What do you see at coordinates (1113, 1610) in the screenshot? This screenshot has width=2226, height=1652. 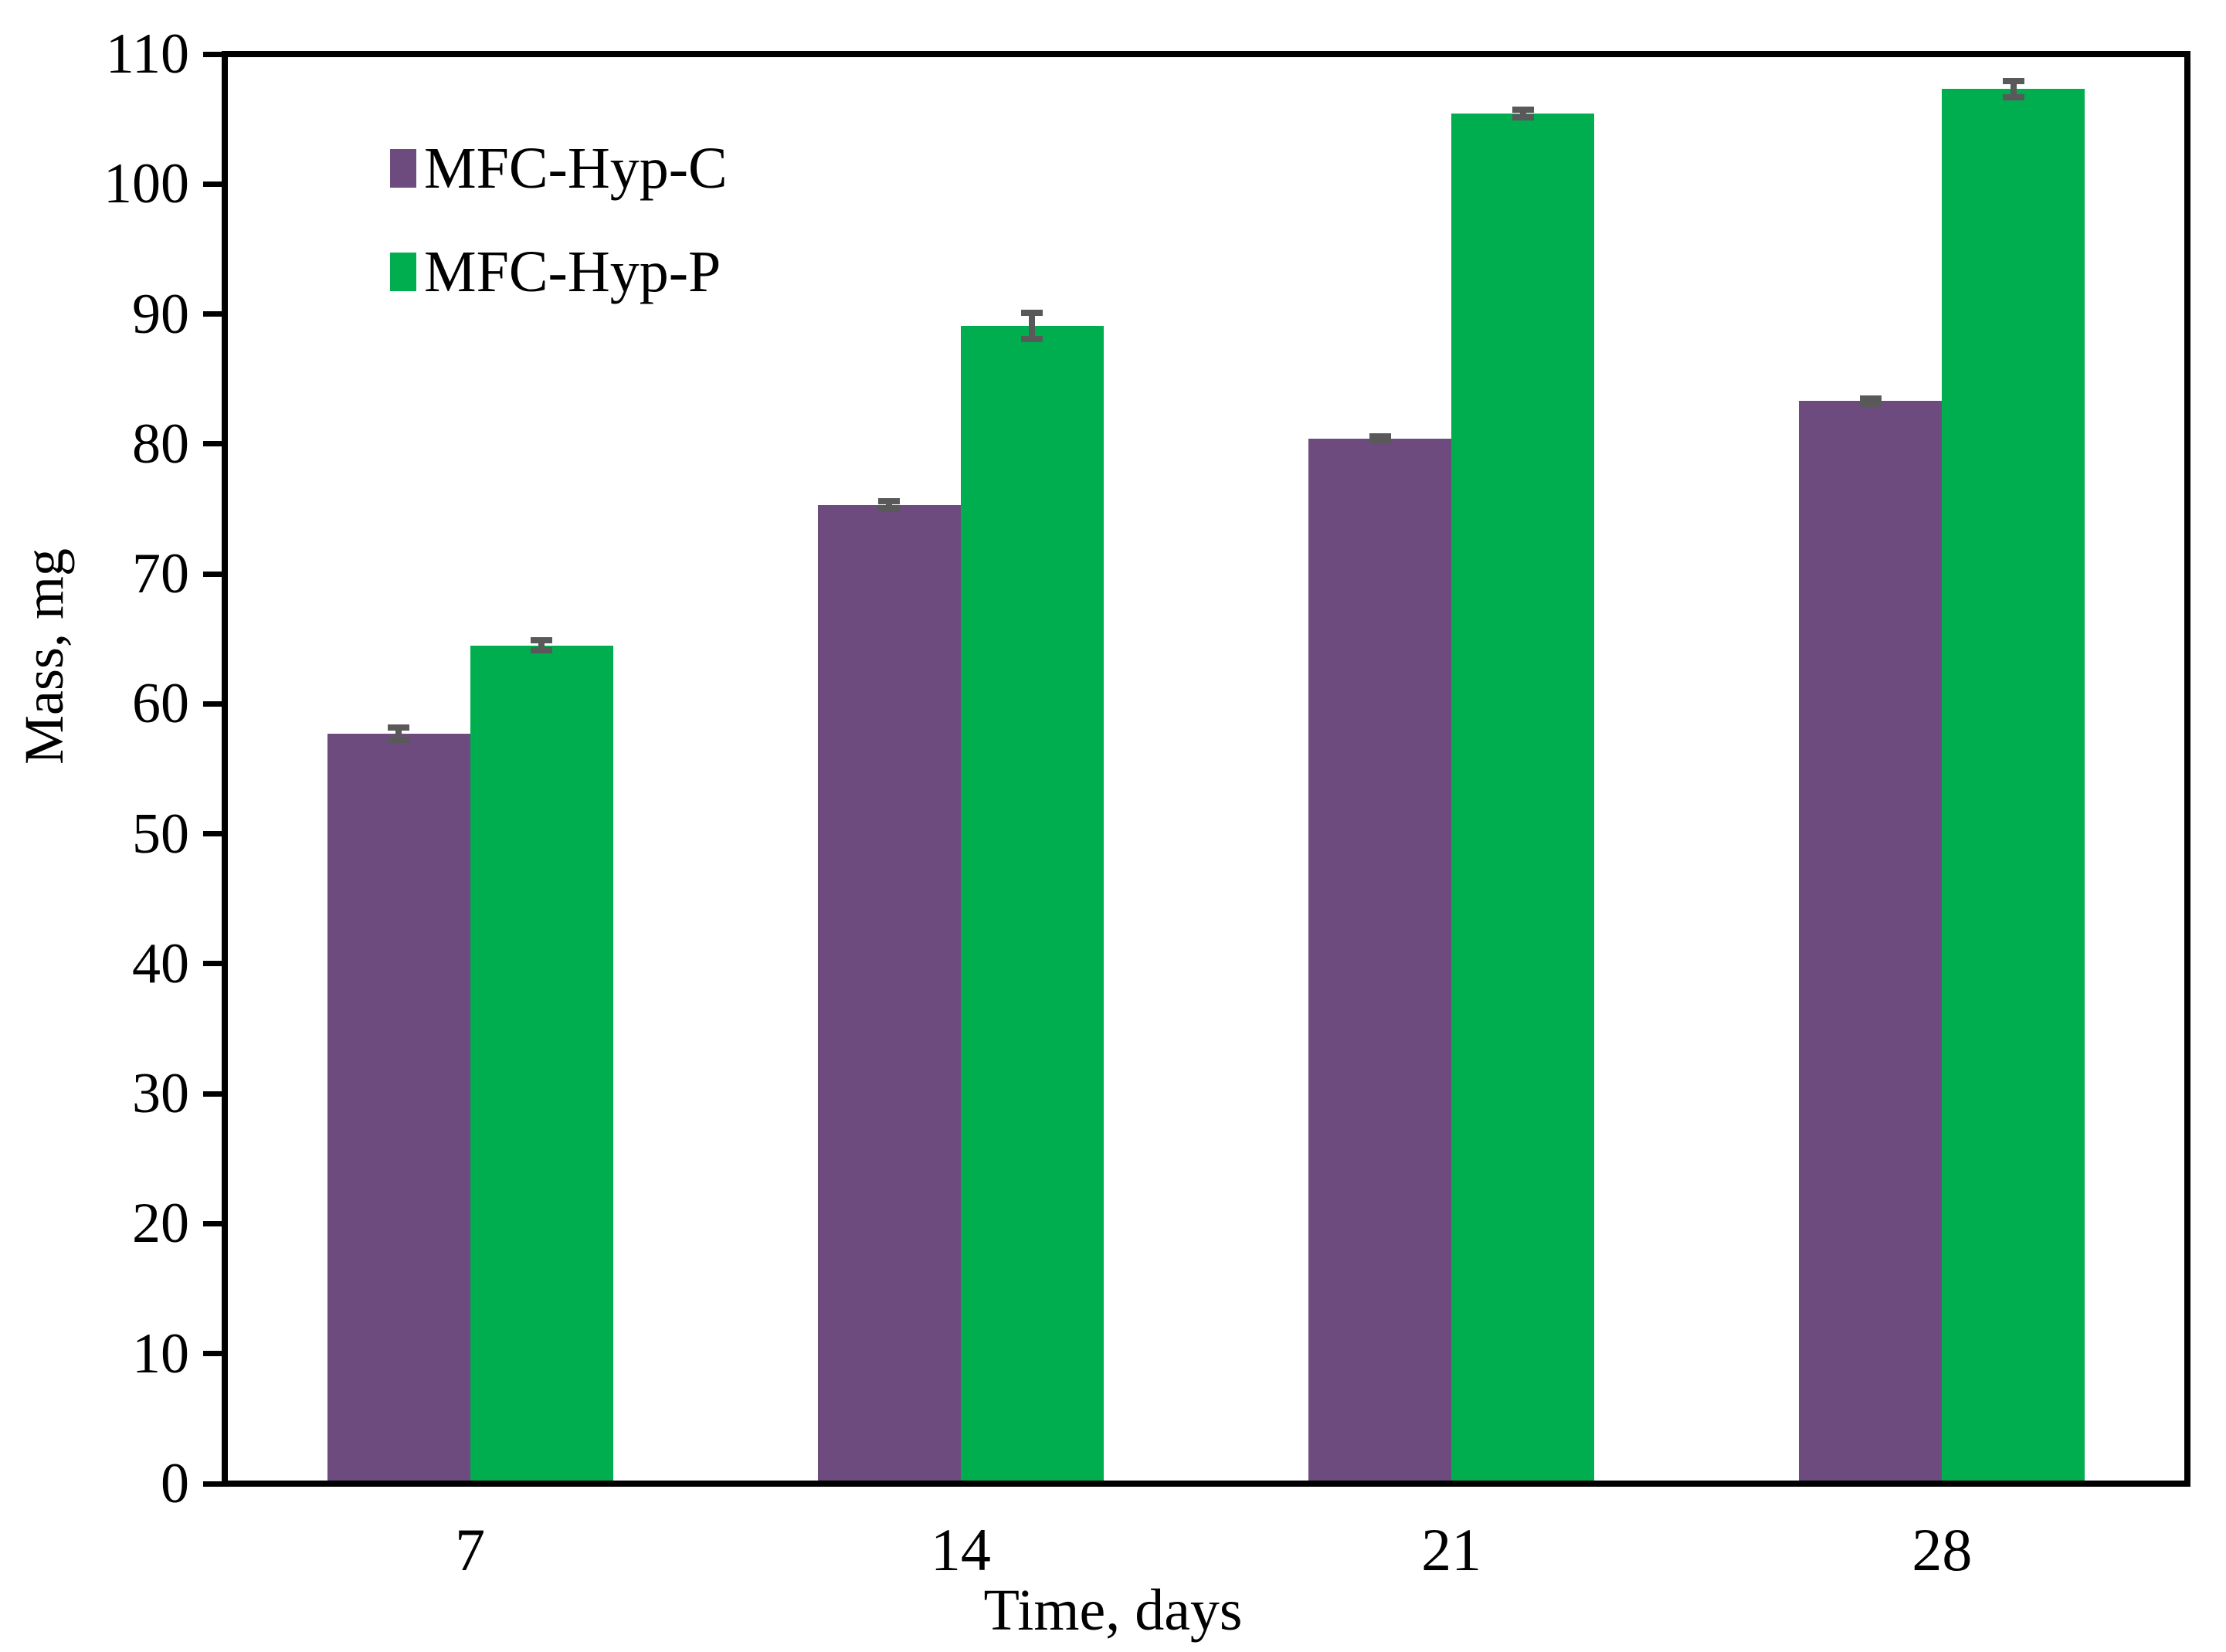 I see `x-axis-title: Time, days` at bounding box center [1113, 1610].